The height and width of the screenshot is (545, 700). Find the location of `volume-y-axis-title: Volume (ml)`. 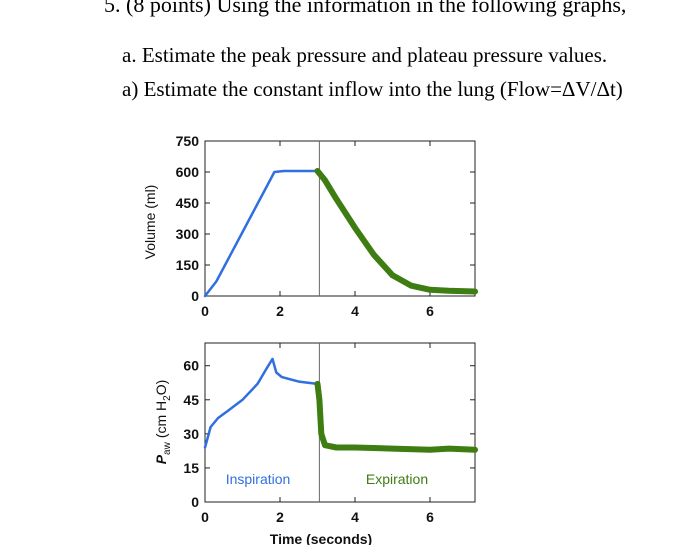

volume-y-axis-title: Volume (ml) is located at coordinates (150, 222).